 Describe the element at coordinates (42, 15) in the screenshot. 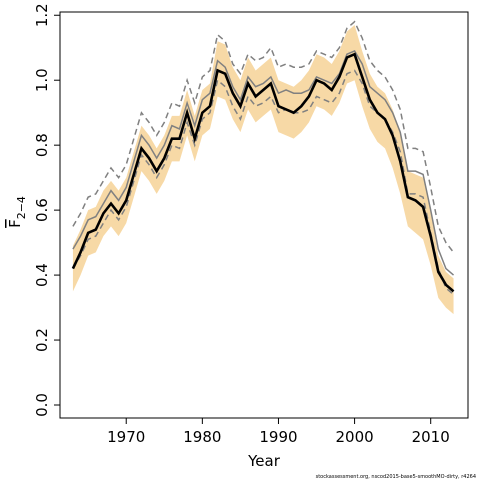

I see `y-tick-label: 1.2` at that location.